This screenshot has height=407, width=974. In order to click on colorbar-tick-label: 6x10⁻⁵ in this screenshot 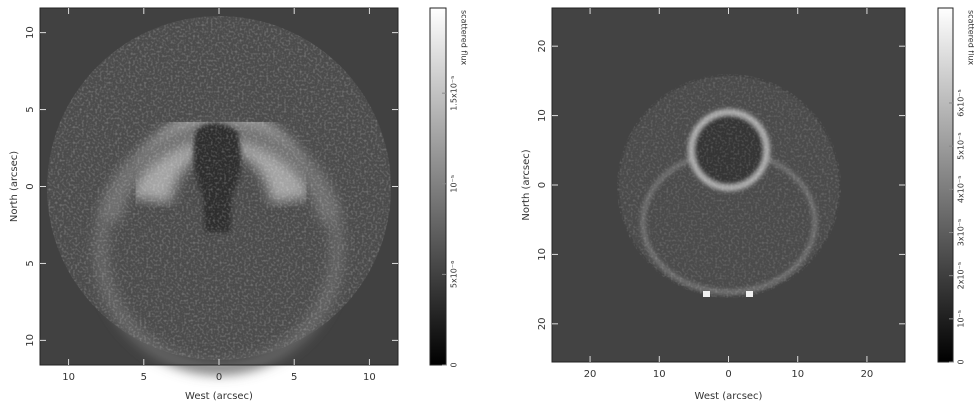, I will do `click(961, 102)`.